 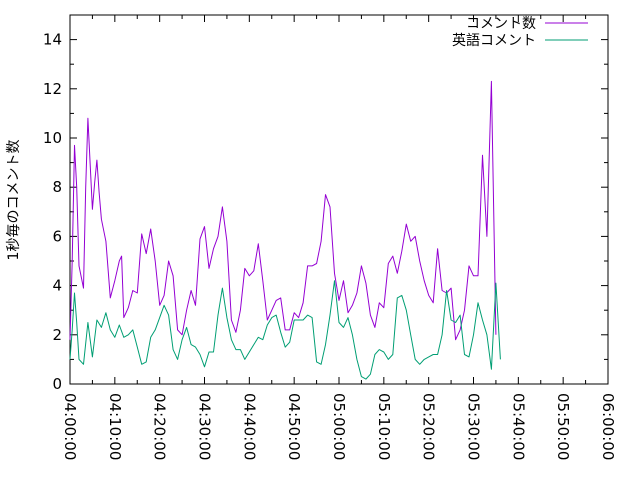 What do you see at coordinates (57, 187) in the screenshot?
I see `y-tick-label: 8` at bounding box center [57, 187].